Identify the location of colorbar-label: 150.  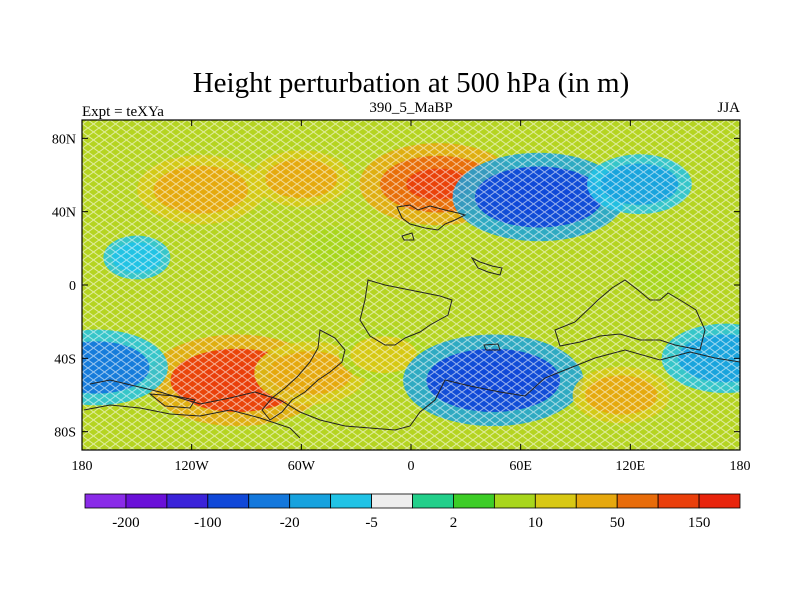
(699, 523).